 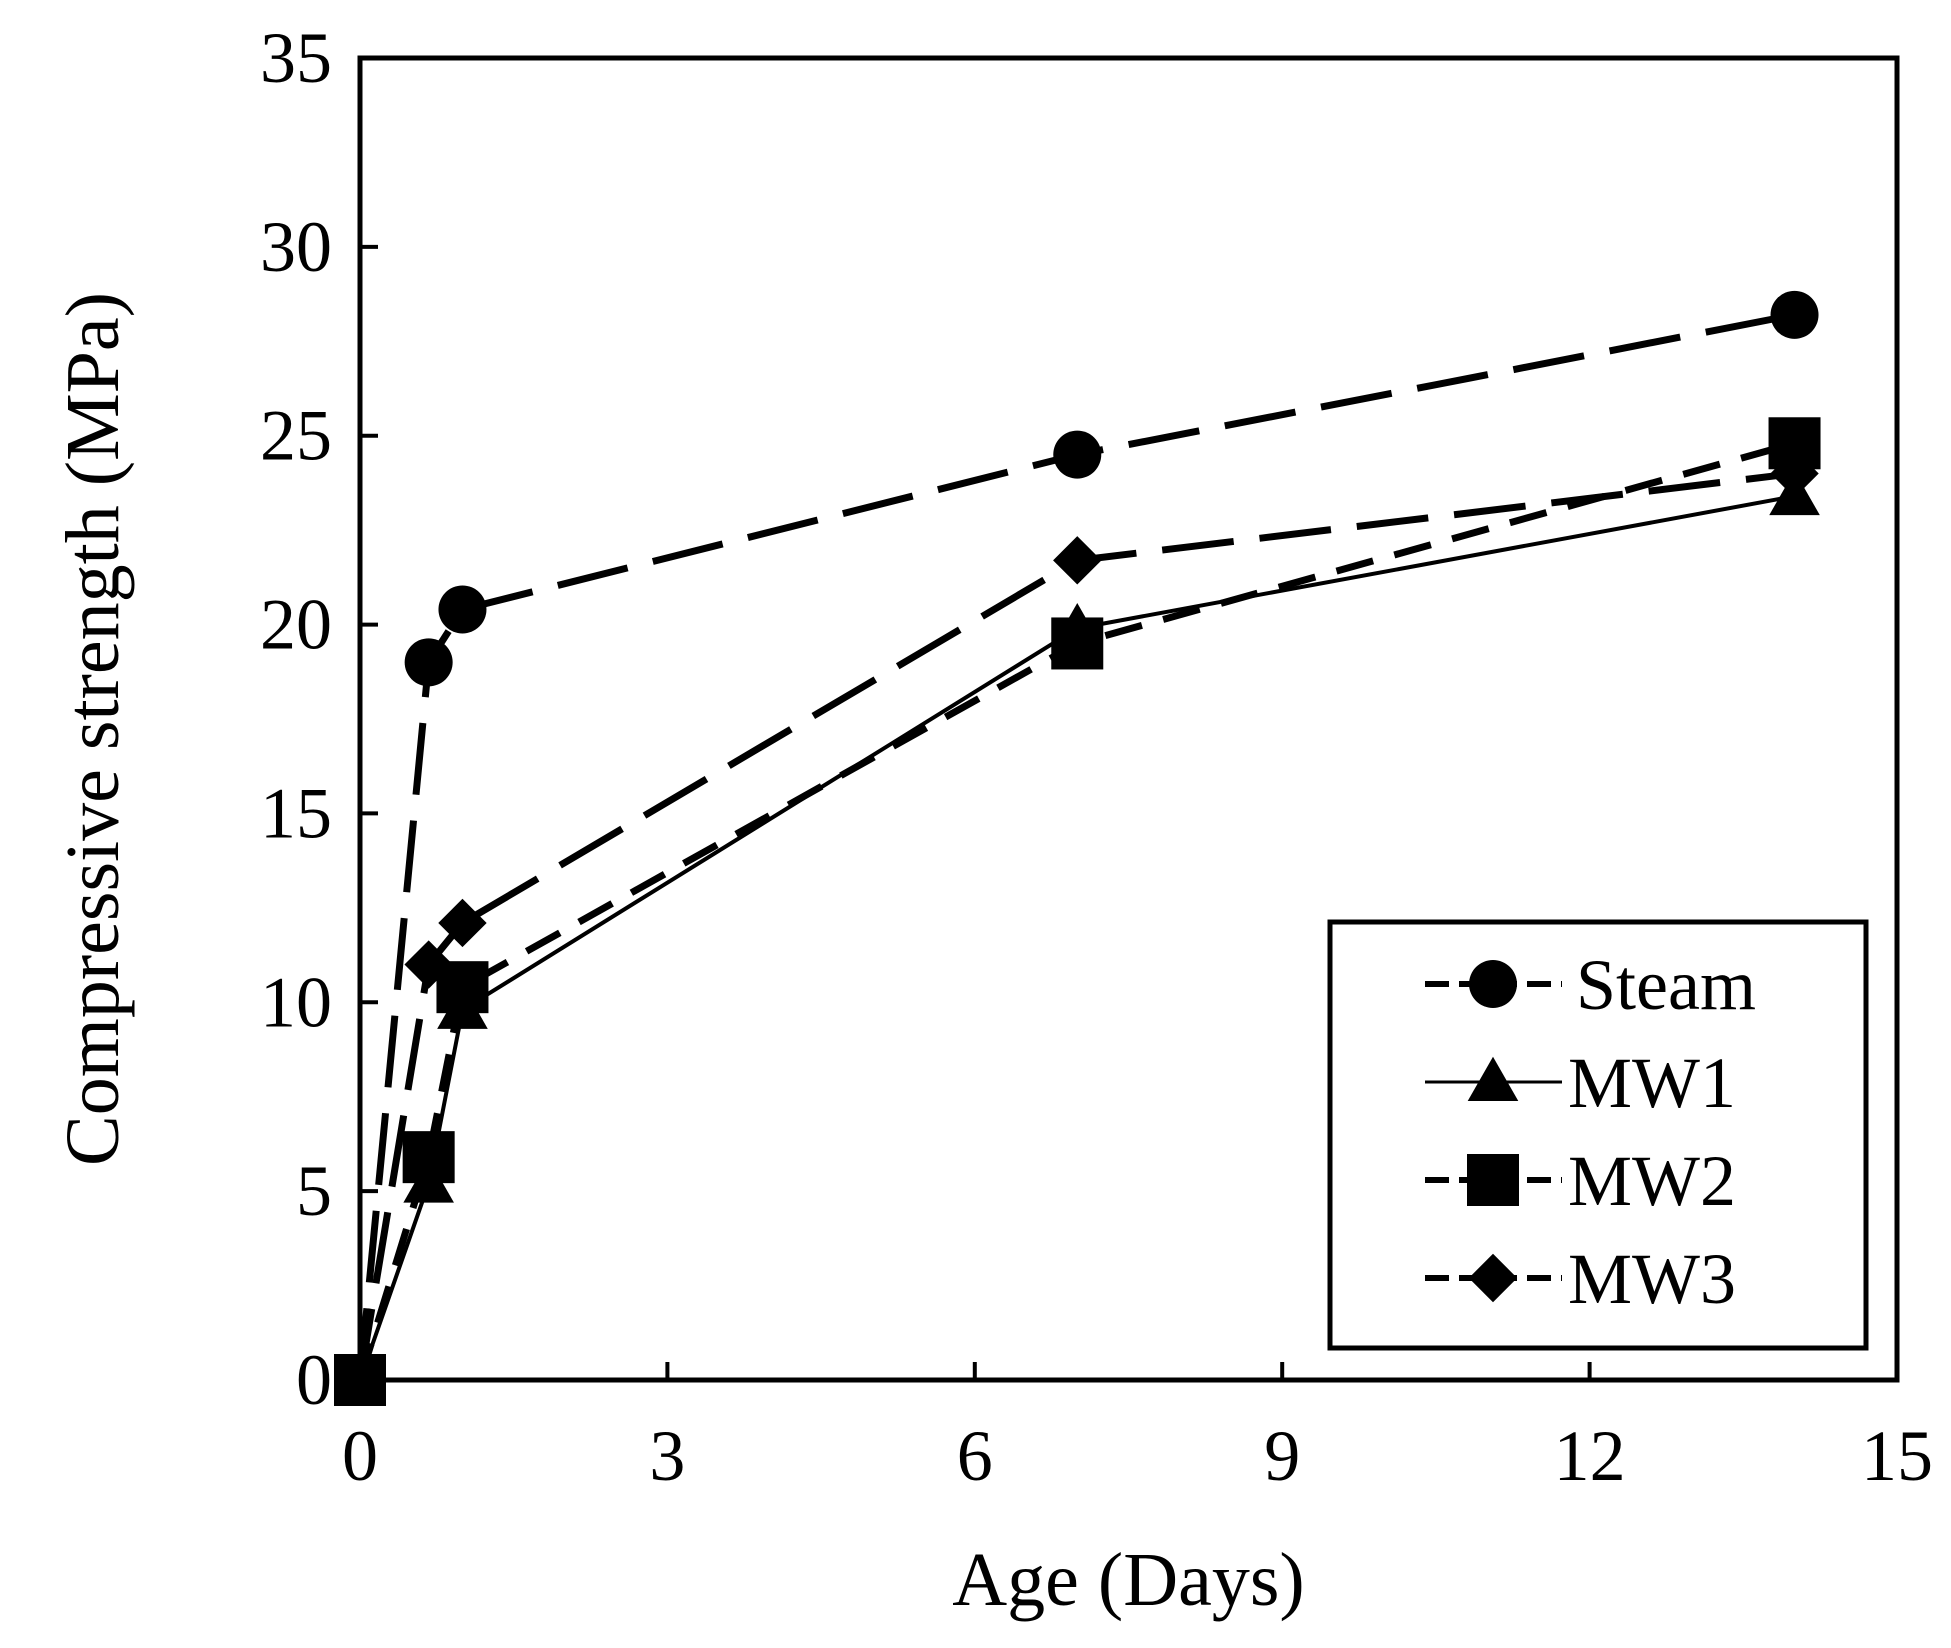 What do you see at coordinates (314, 1380) in the screenshot?
I see `y-tick-label: 0` at bounding box center [314, 1380].